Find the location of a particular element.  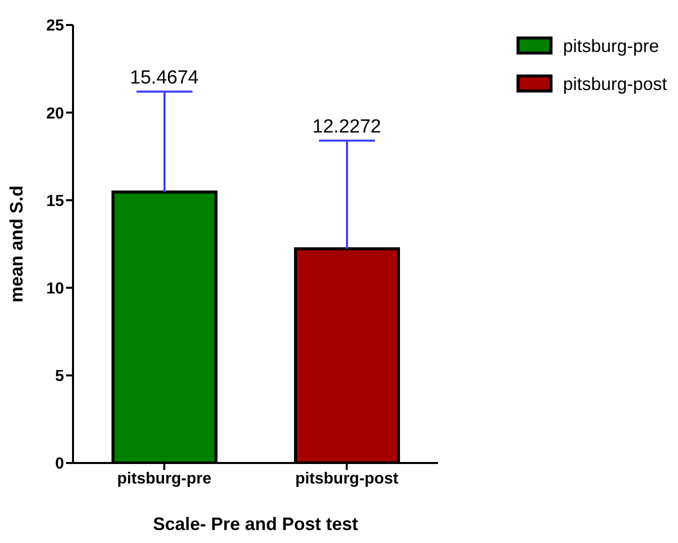

annotation: 15.4674 is located at coordinates (165, 78).